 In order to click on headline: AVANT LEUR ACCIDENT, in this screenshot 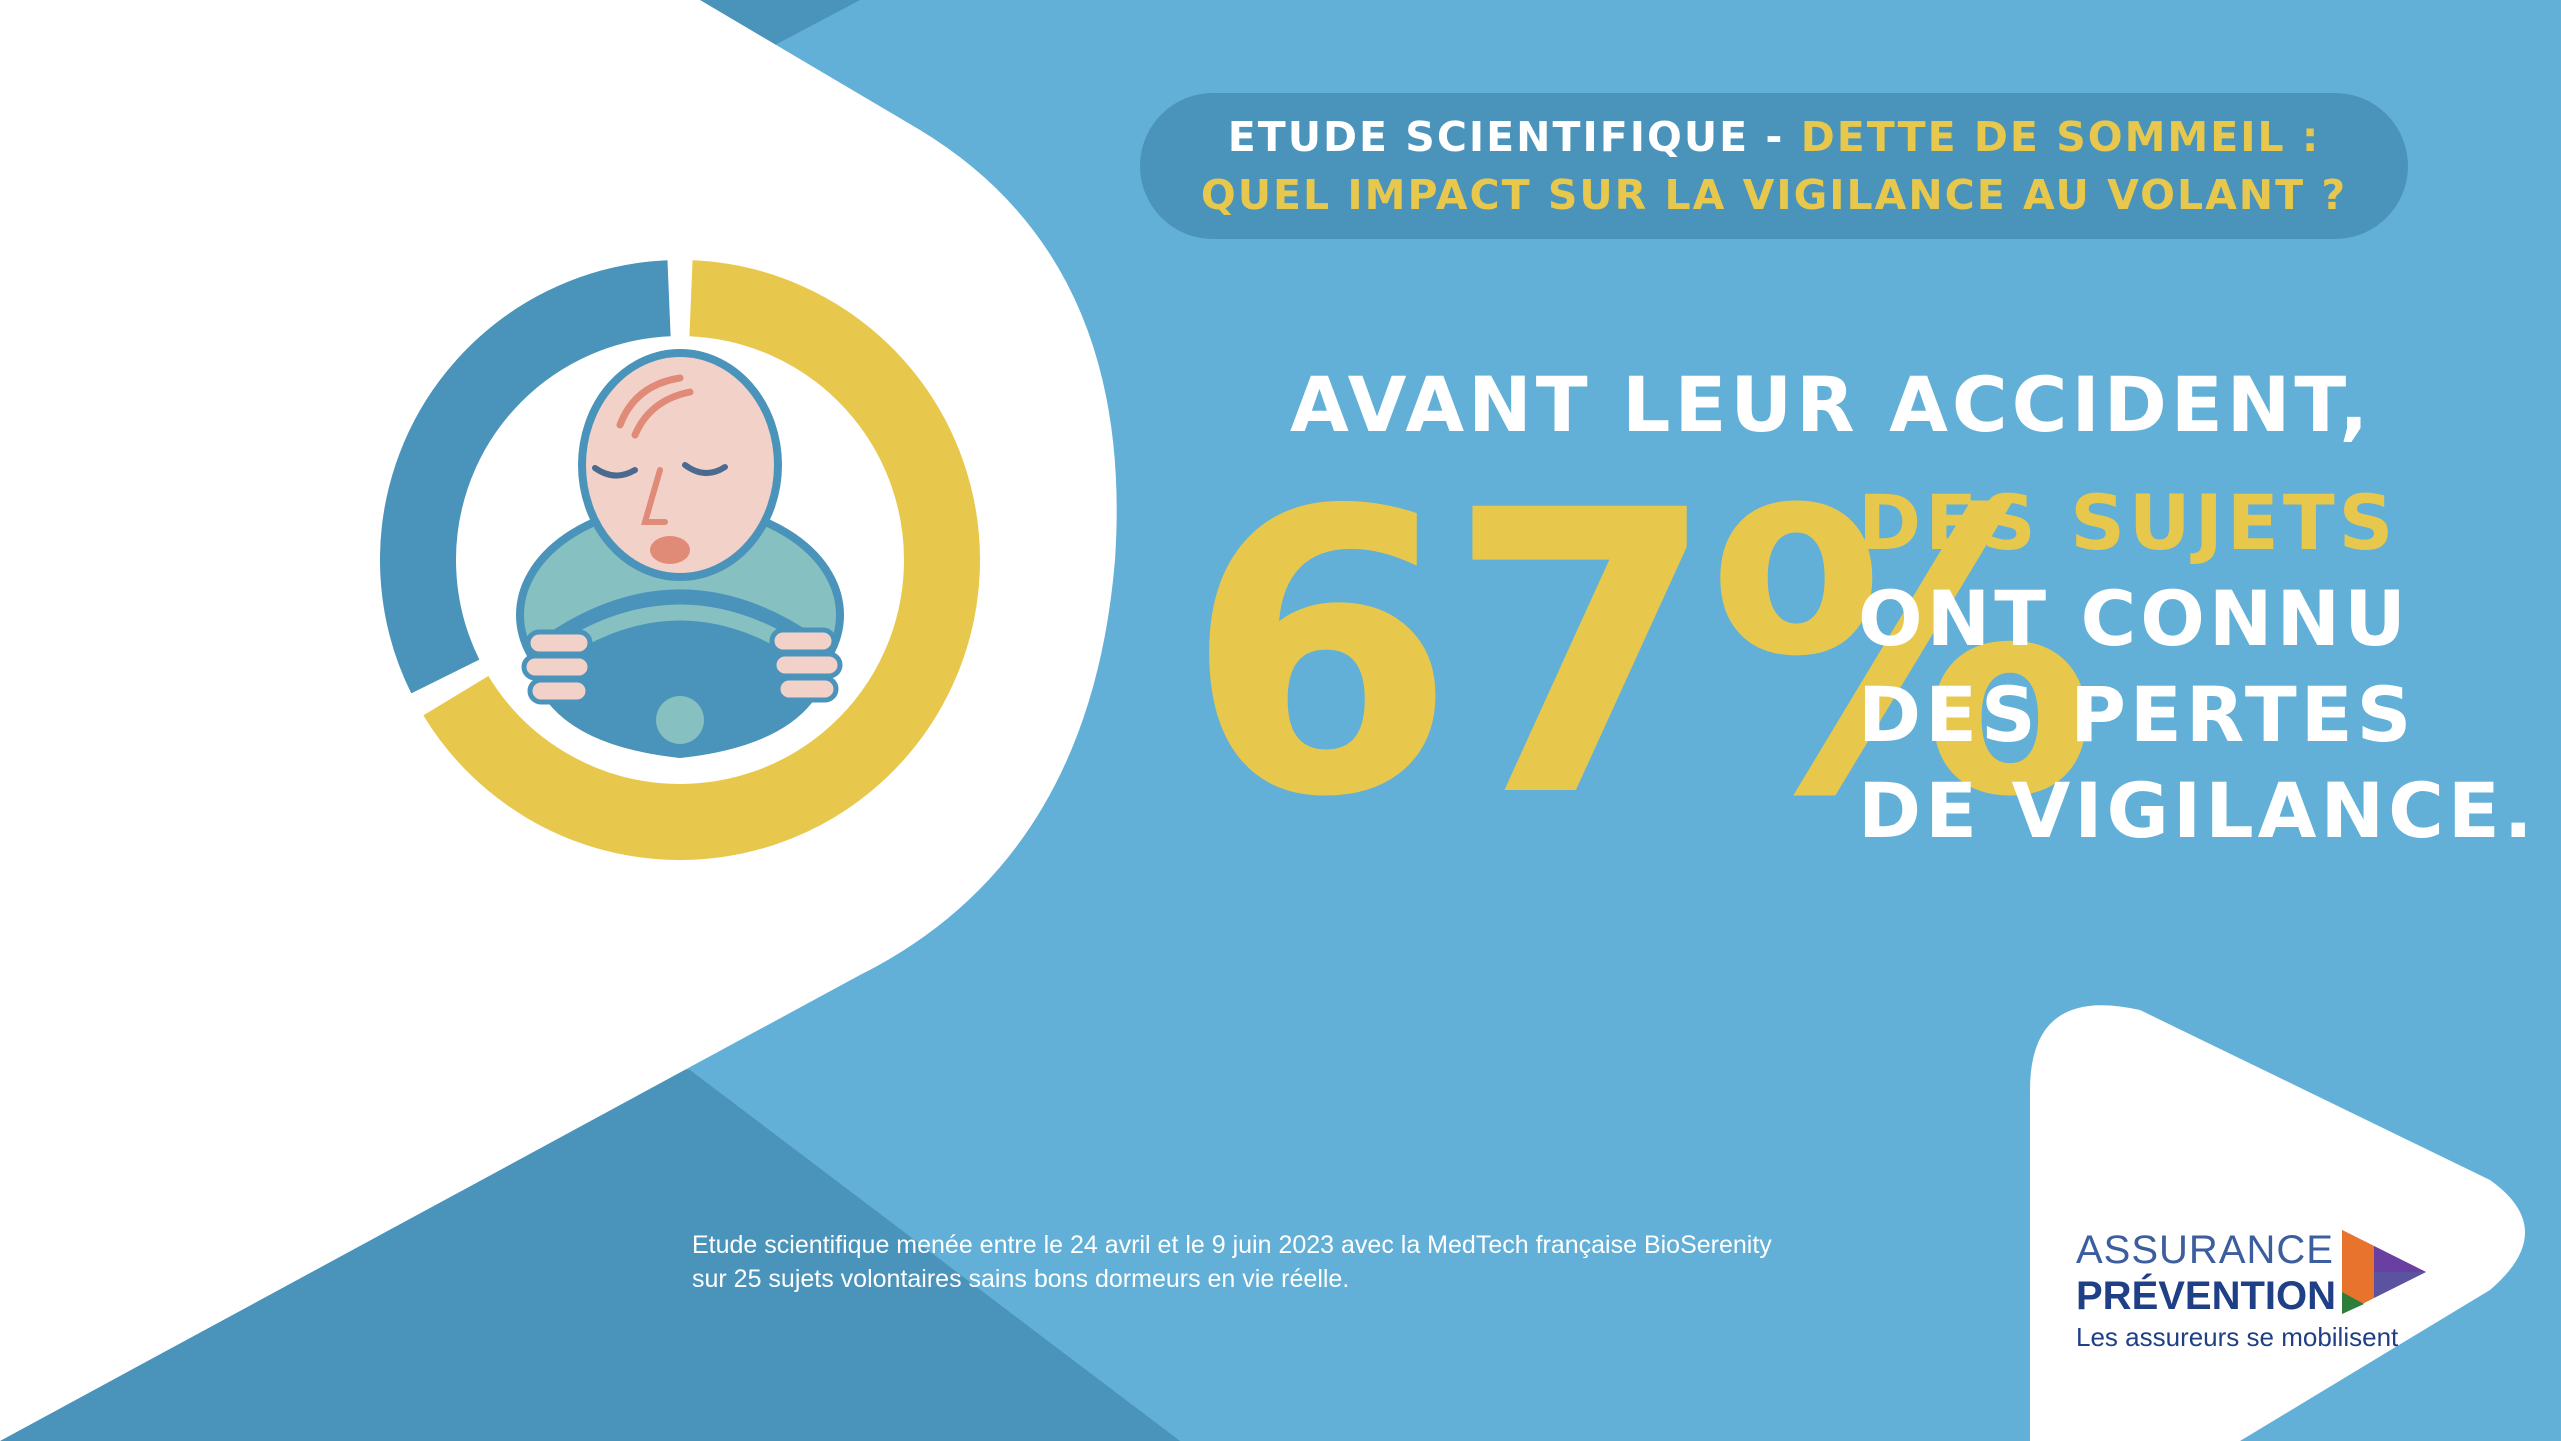, I will do `click(1831, 404)`.